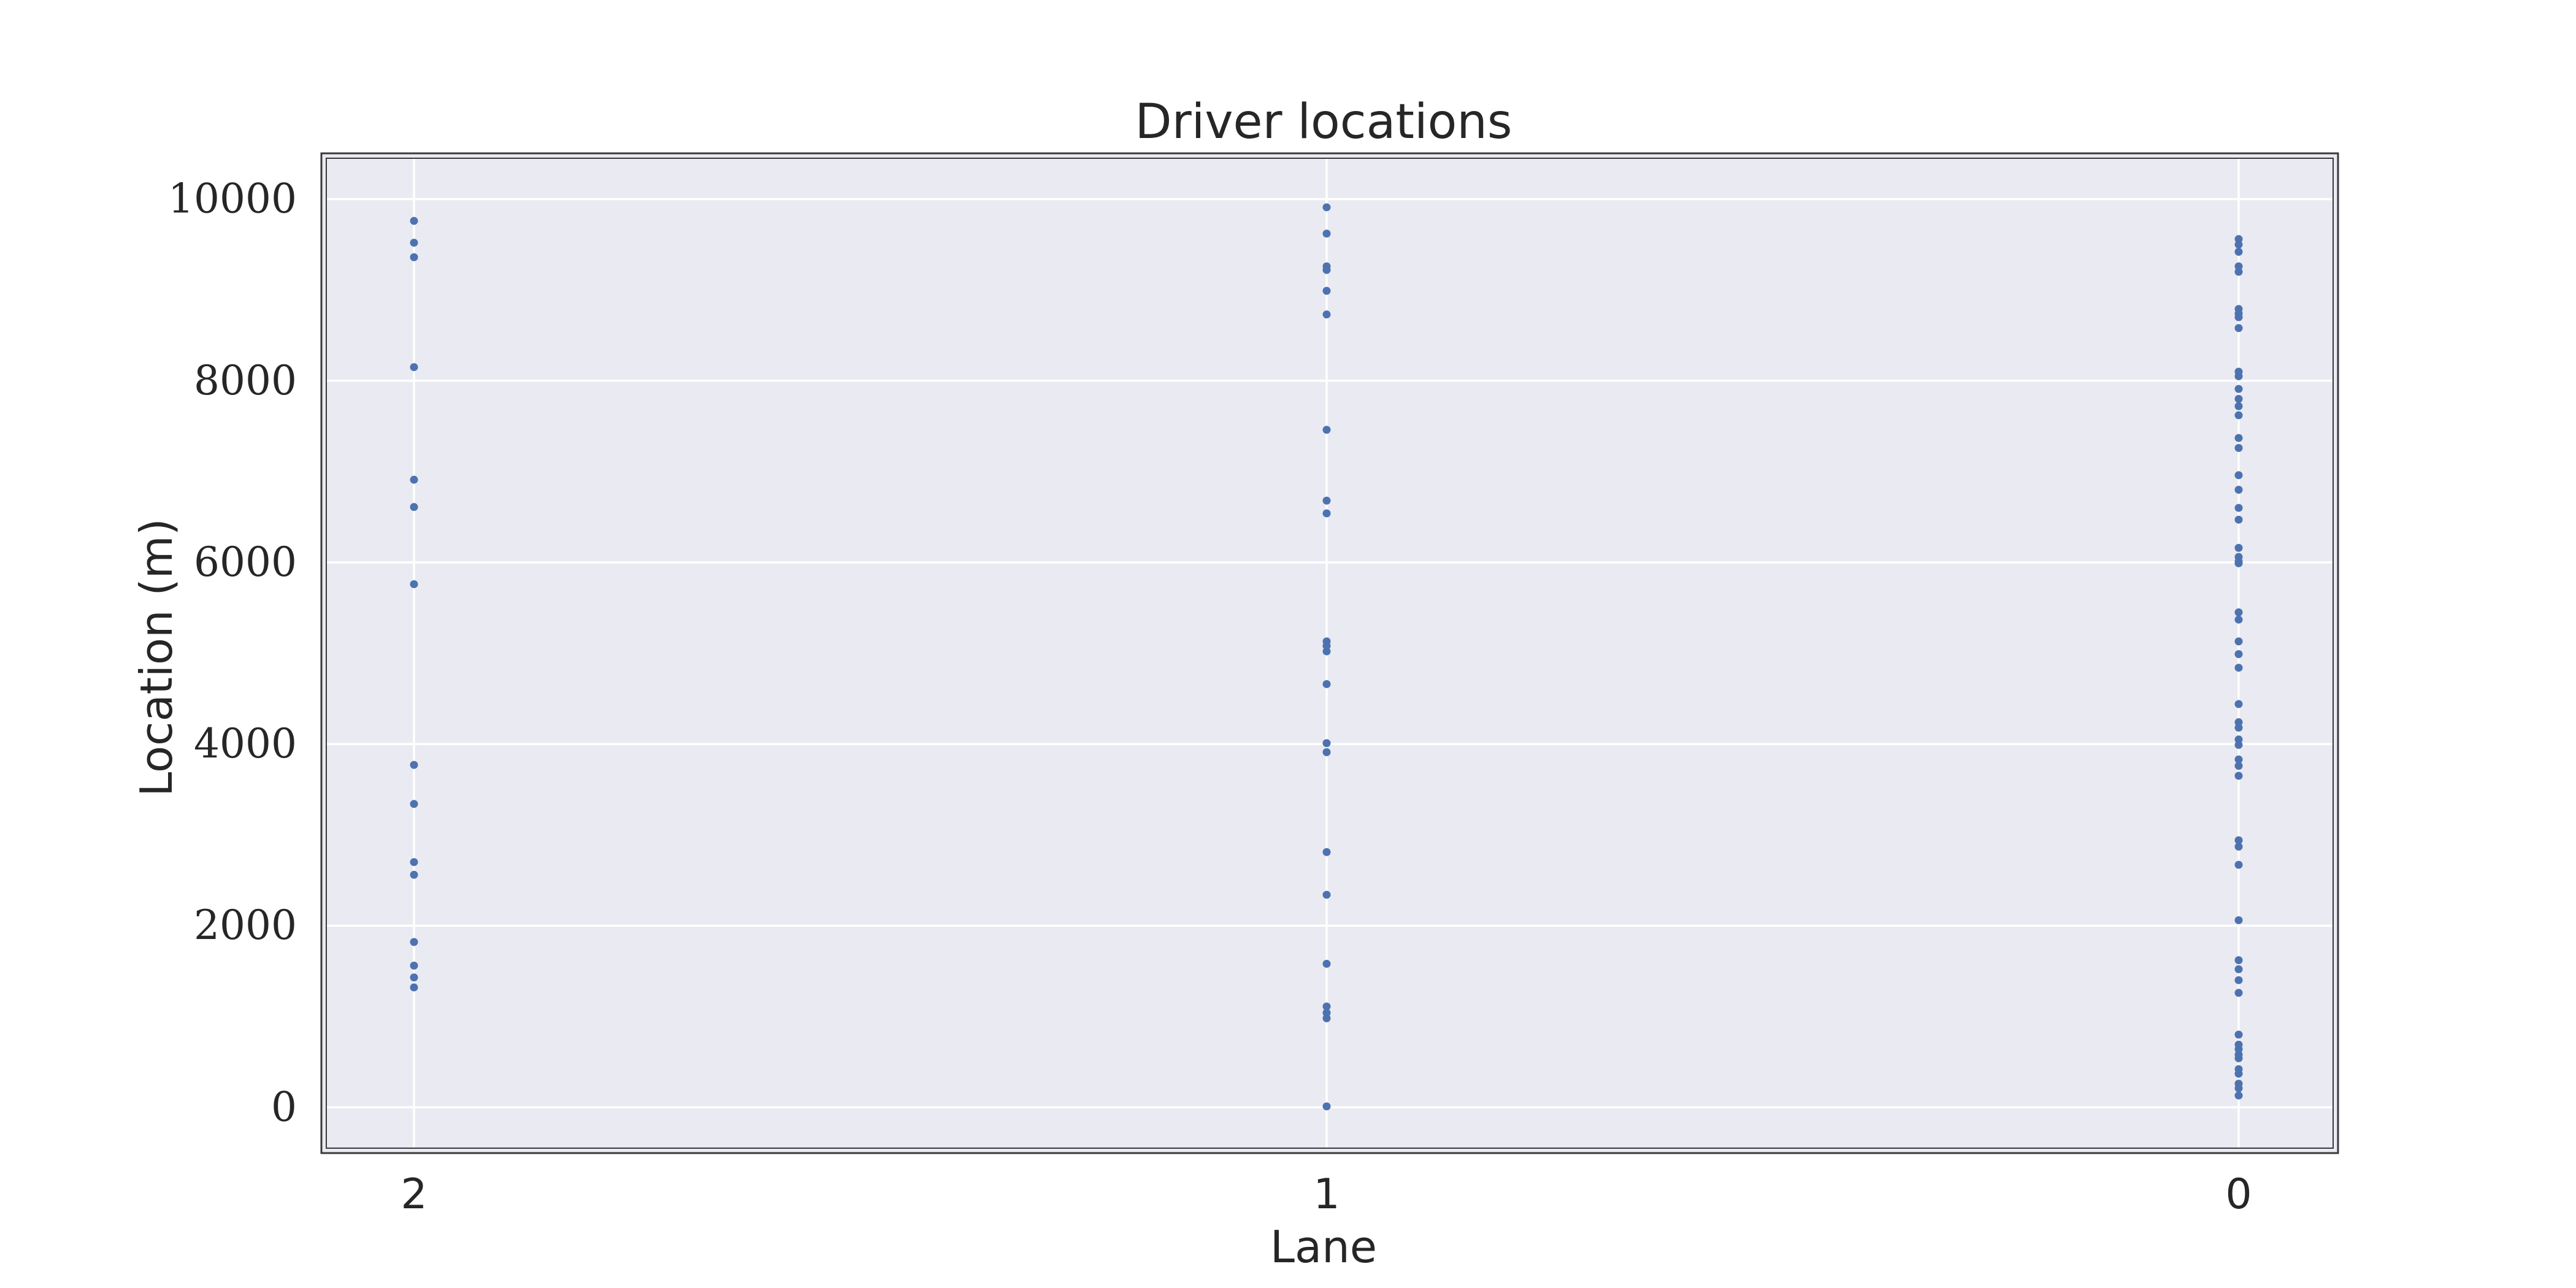 This screenshot has height=1288, width=2576. I want to click on y-axis-label: Location (m), so click(156, 657).